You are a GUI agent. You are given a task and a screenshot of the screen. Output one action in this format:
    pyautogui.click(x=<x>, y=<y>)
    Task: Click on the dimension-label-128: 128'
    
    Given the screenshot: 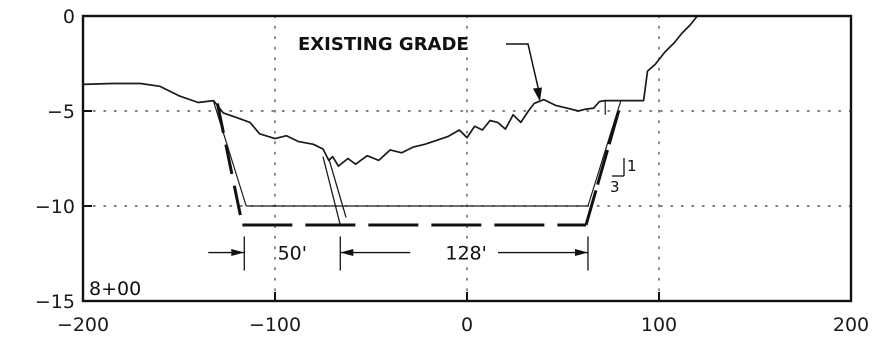 What is the action you would take?
    pyautogui.click(x=466, y=254)
    